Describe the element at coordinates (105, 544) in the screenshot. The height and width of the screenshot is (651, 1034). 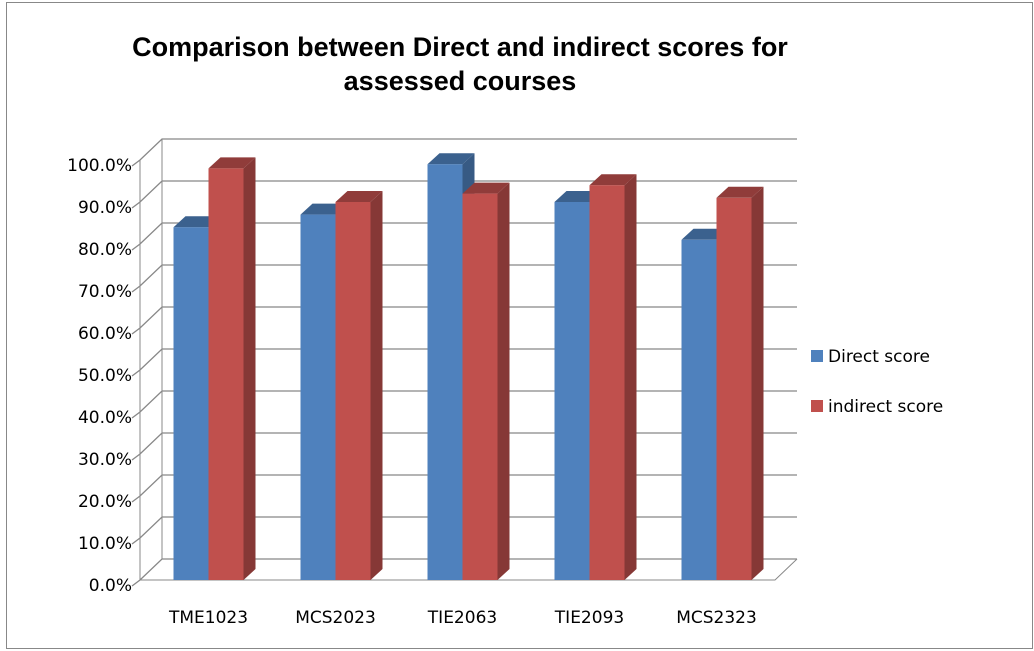
I see `y-tick-label: 10.0%` at that location.